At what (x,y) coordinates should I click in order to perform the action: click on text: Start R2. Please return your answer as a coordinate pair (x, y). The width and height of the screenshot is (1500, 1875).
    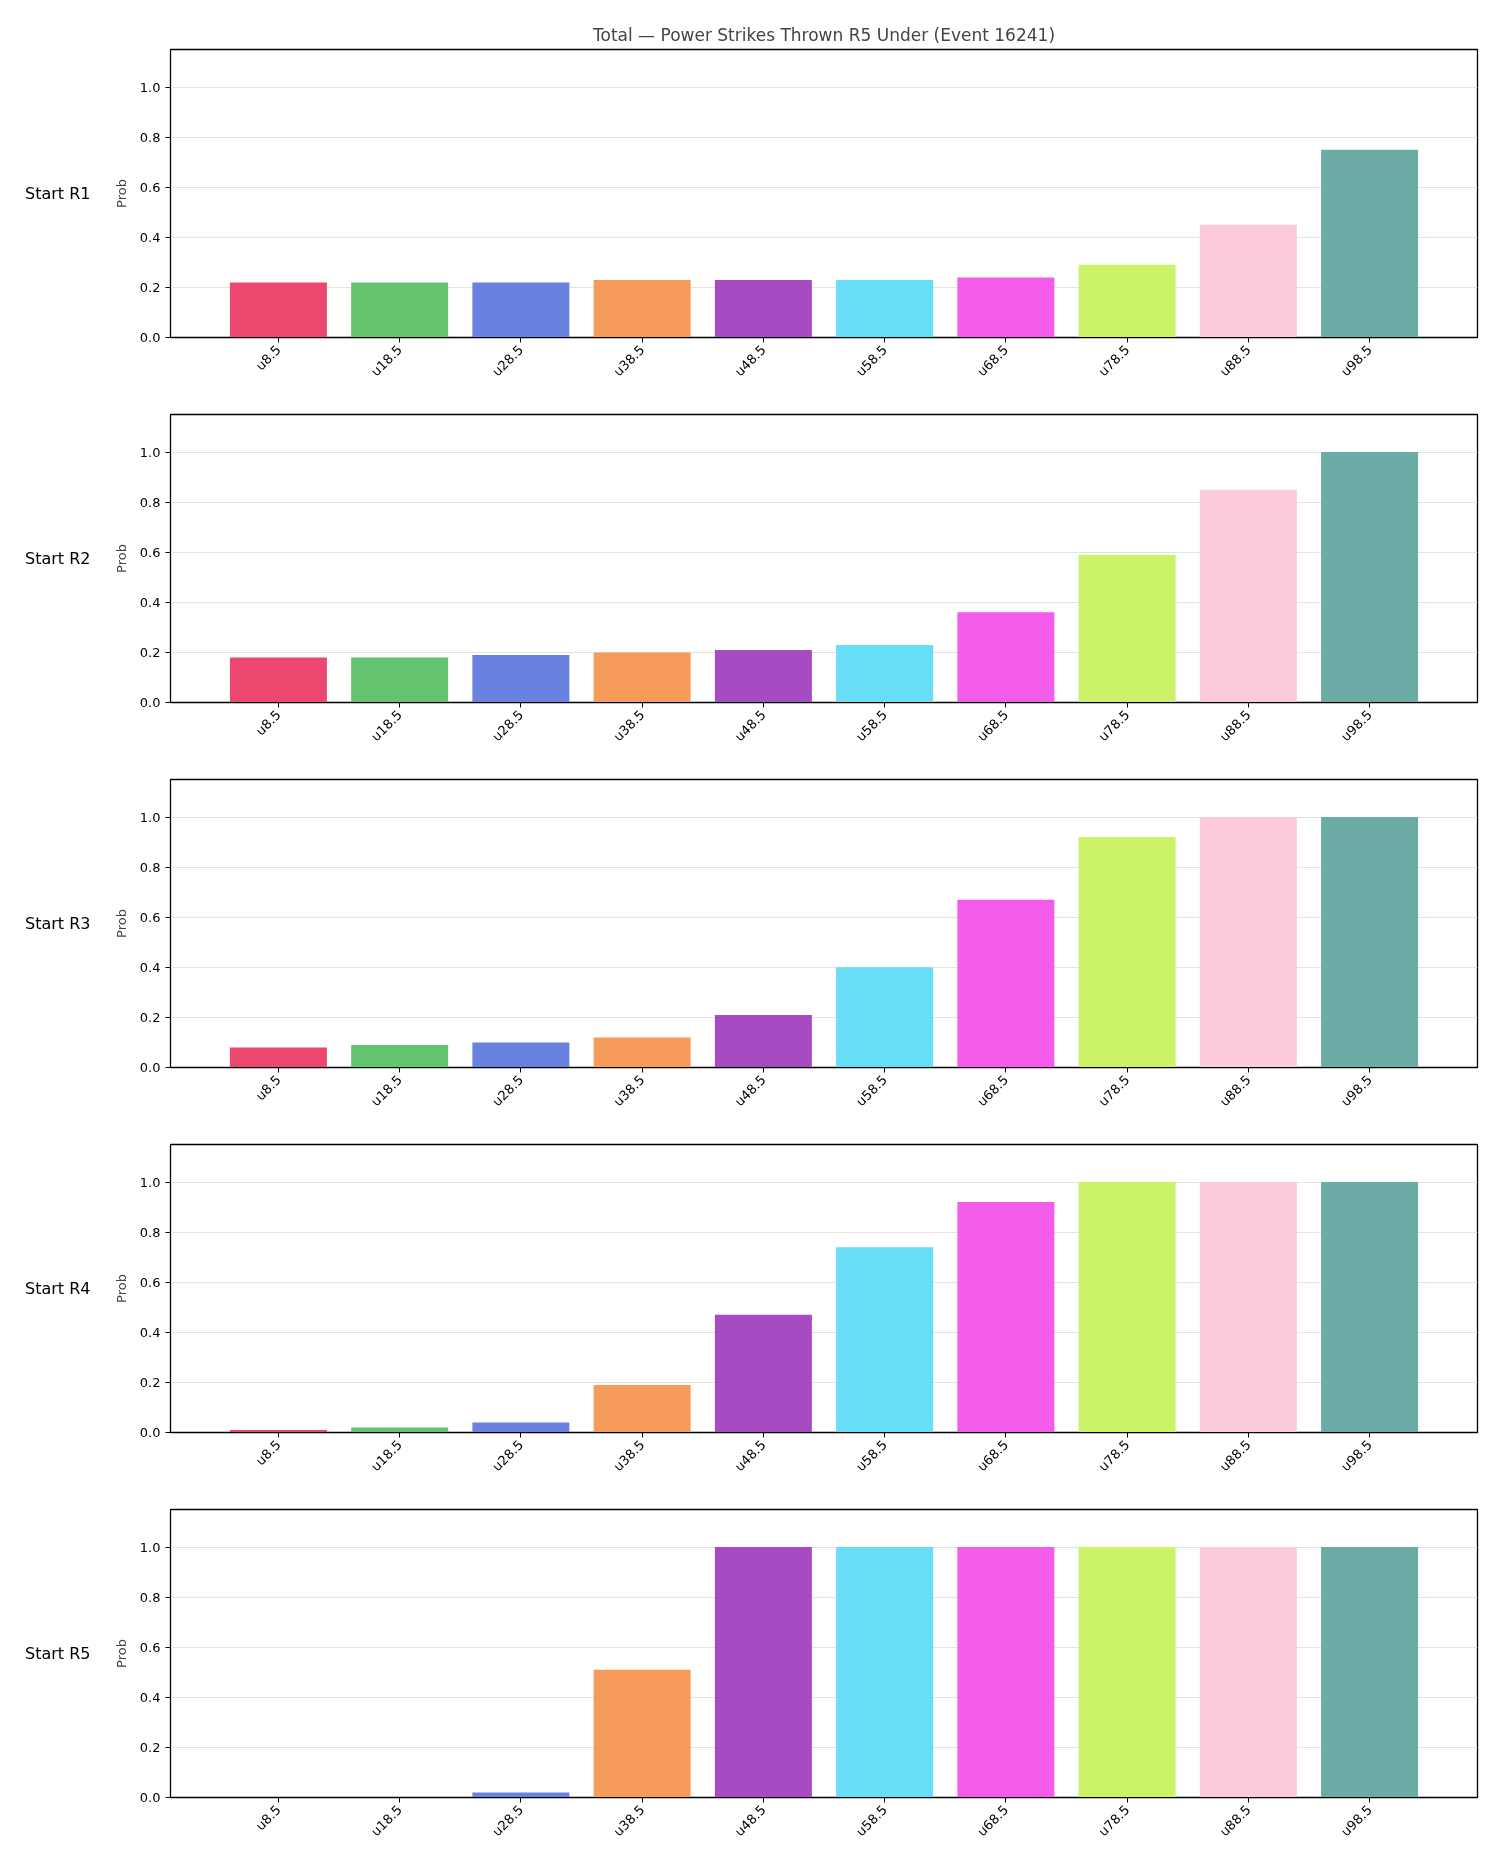
    Looking at the image, I should click on (58, 558).